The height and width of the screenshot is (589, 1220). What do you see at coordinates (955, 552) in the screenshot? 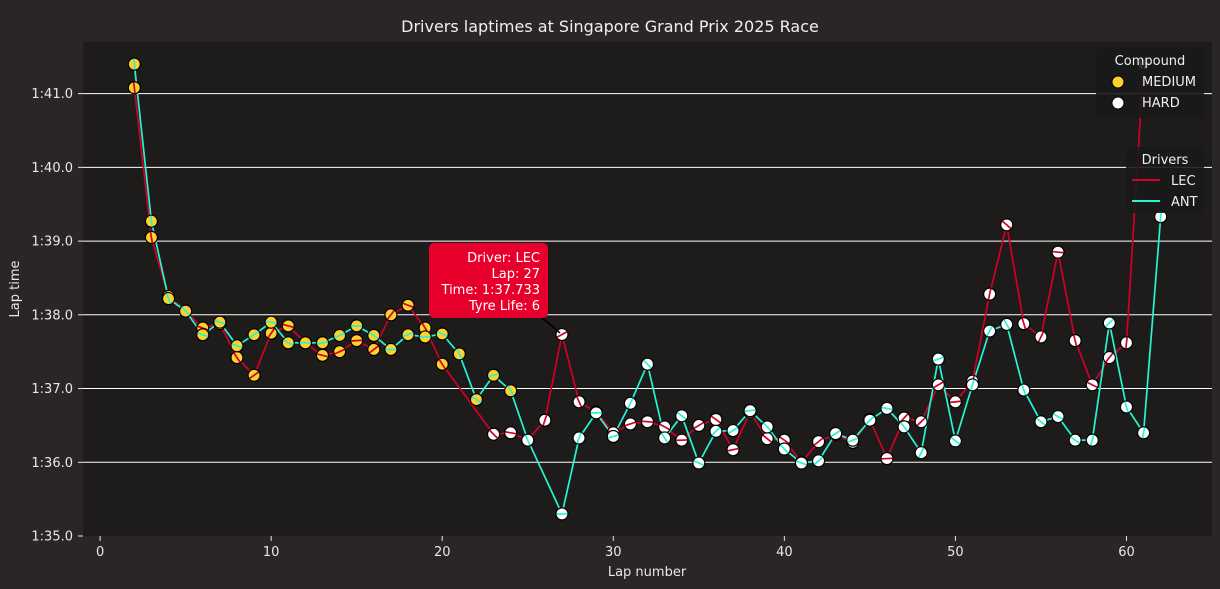
I see `x-tick-label: 50` at bounding box center [955, 552].